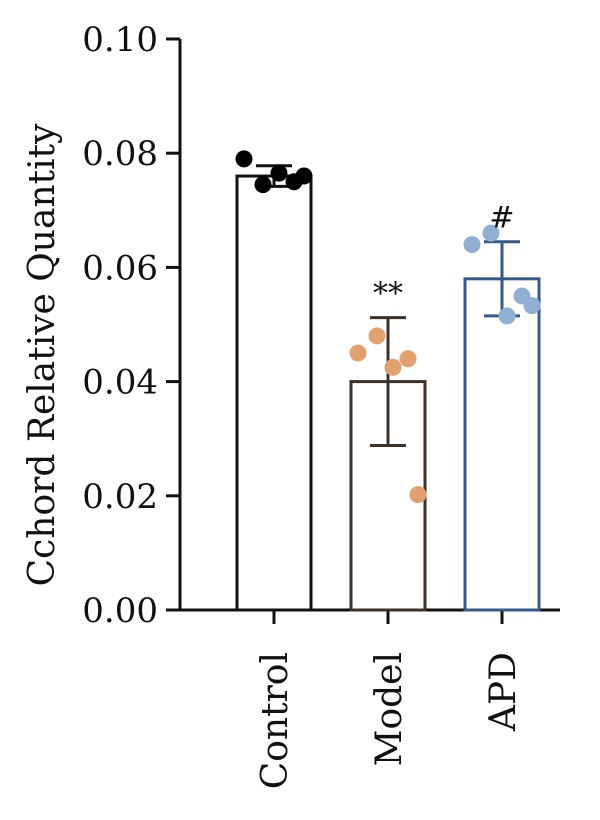  I want to click on bar-control, so click(274, 393).